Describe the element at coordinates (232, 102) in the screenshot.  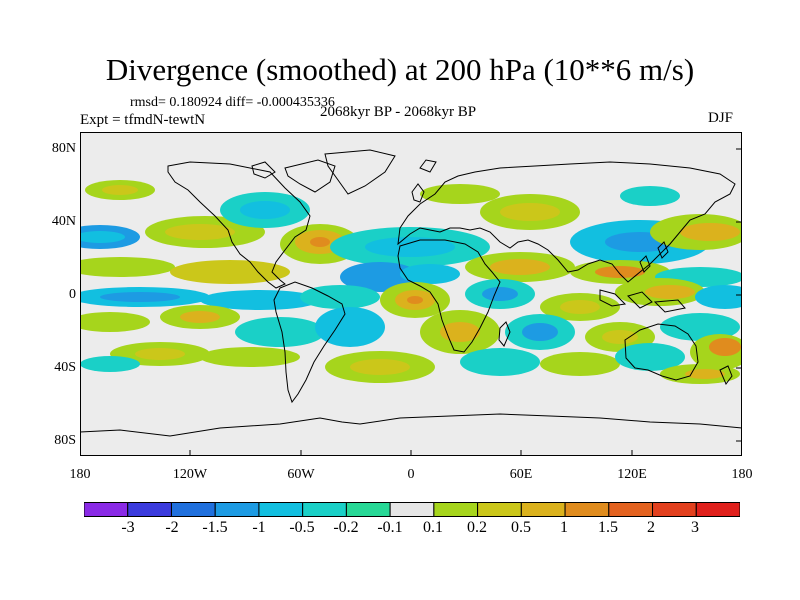
I see `stats-text: rmsd= 0.180924 diff= -0.000435336` at that location.